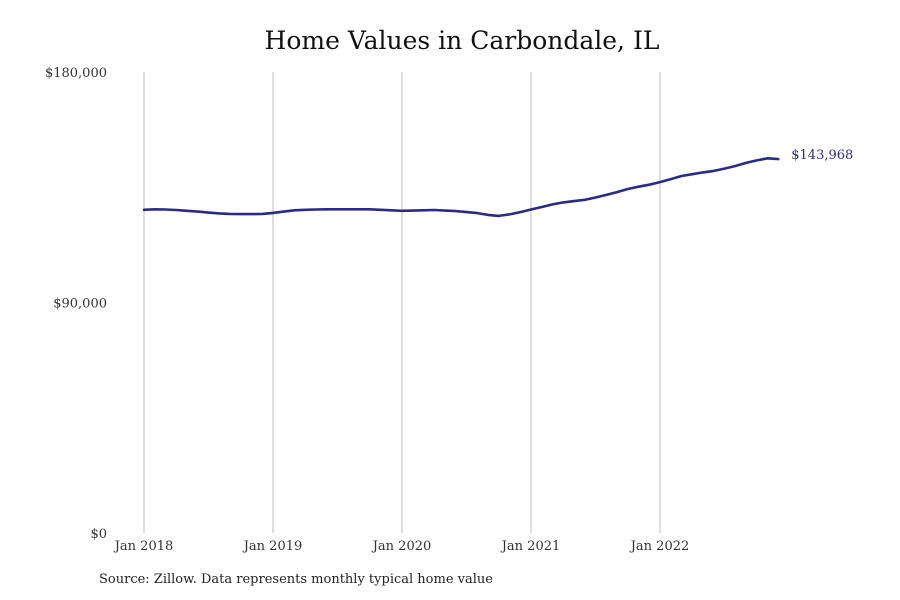  Describe the element at coordinates (461, 187) in the screenshot. I see `series-line` at that location.